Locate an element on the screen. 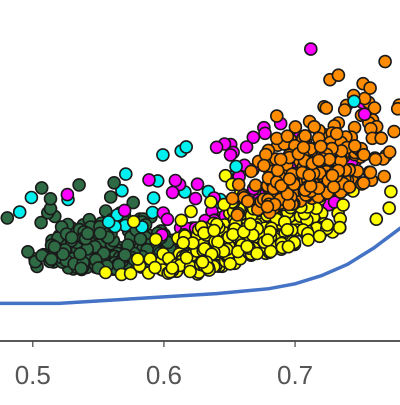 This screenshot has height=405, width=400. x-ticks: 0.50.60.70.8 is located at coordinates (164, 365).